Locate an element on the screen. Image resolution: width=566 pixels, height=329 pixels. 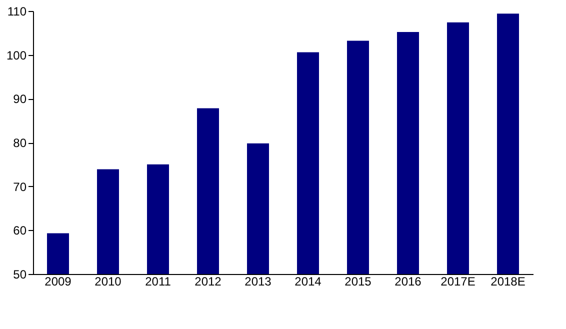
x-tick-label: 2017E is located at coordinates (458, 281).